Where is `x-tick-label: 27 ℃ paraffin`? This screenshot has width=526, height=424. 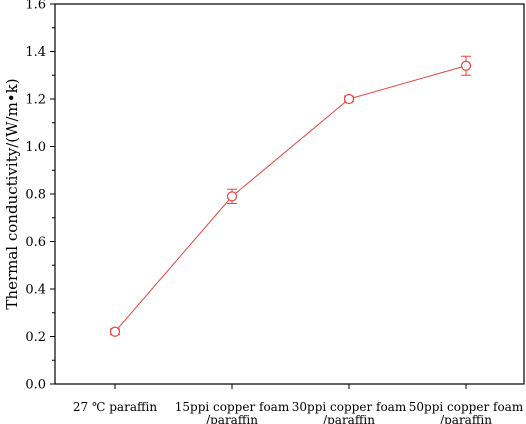 x-tick-label: 27 ℃ paraffin is located at coordinates (115, 407).